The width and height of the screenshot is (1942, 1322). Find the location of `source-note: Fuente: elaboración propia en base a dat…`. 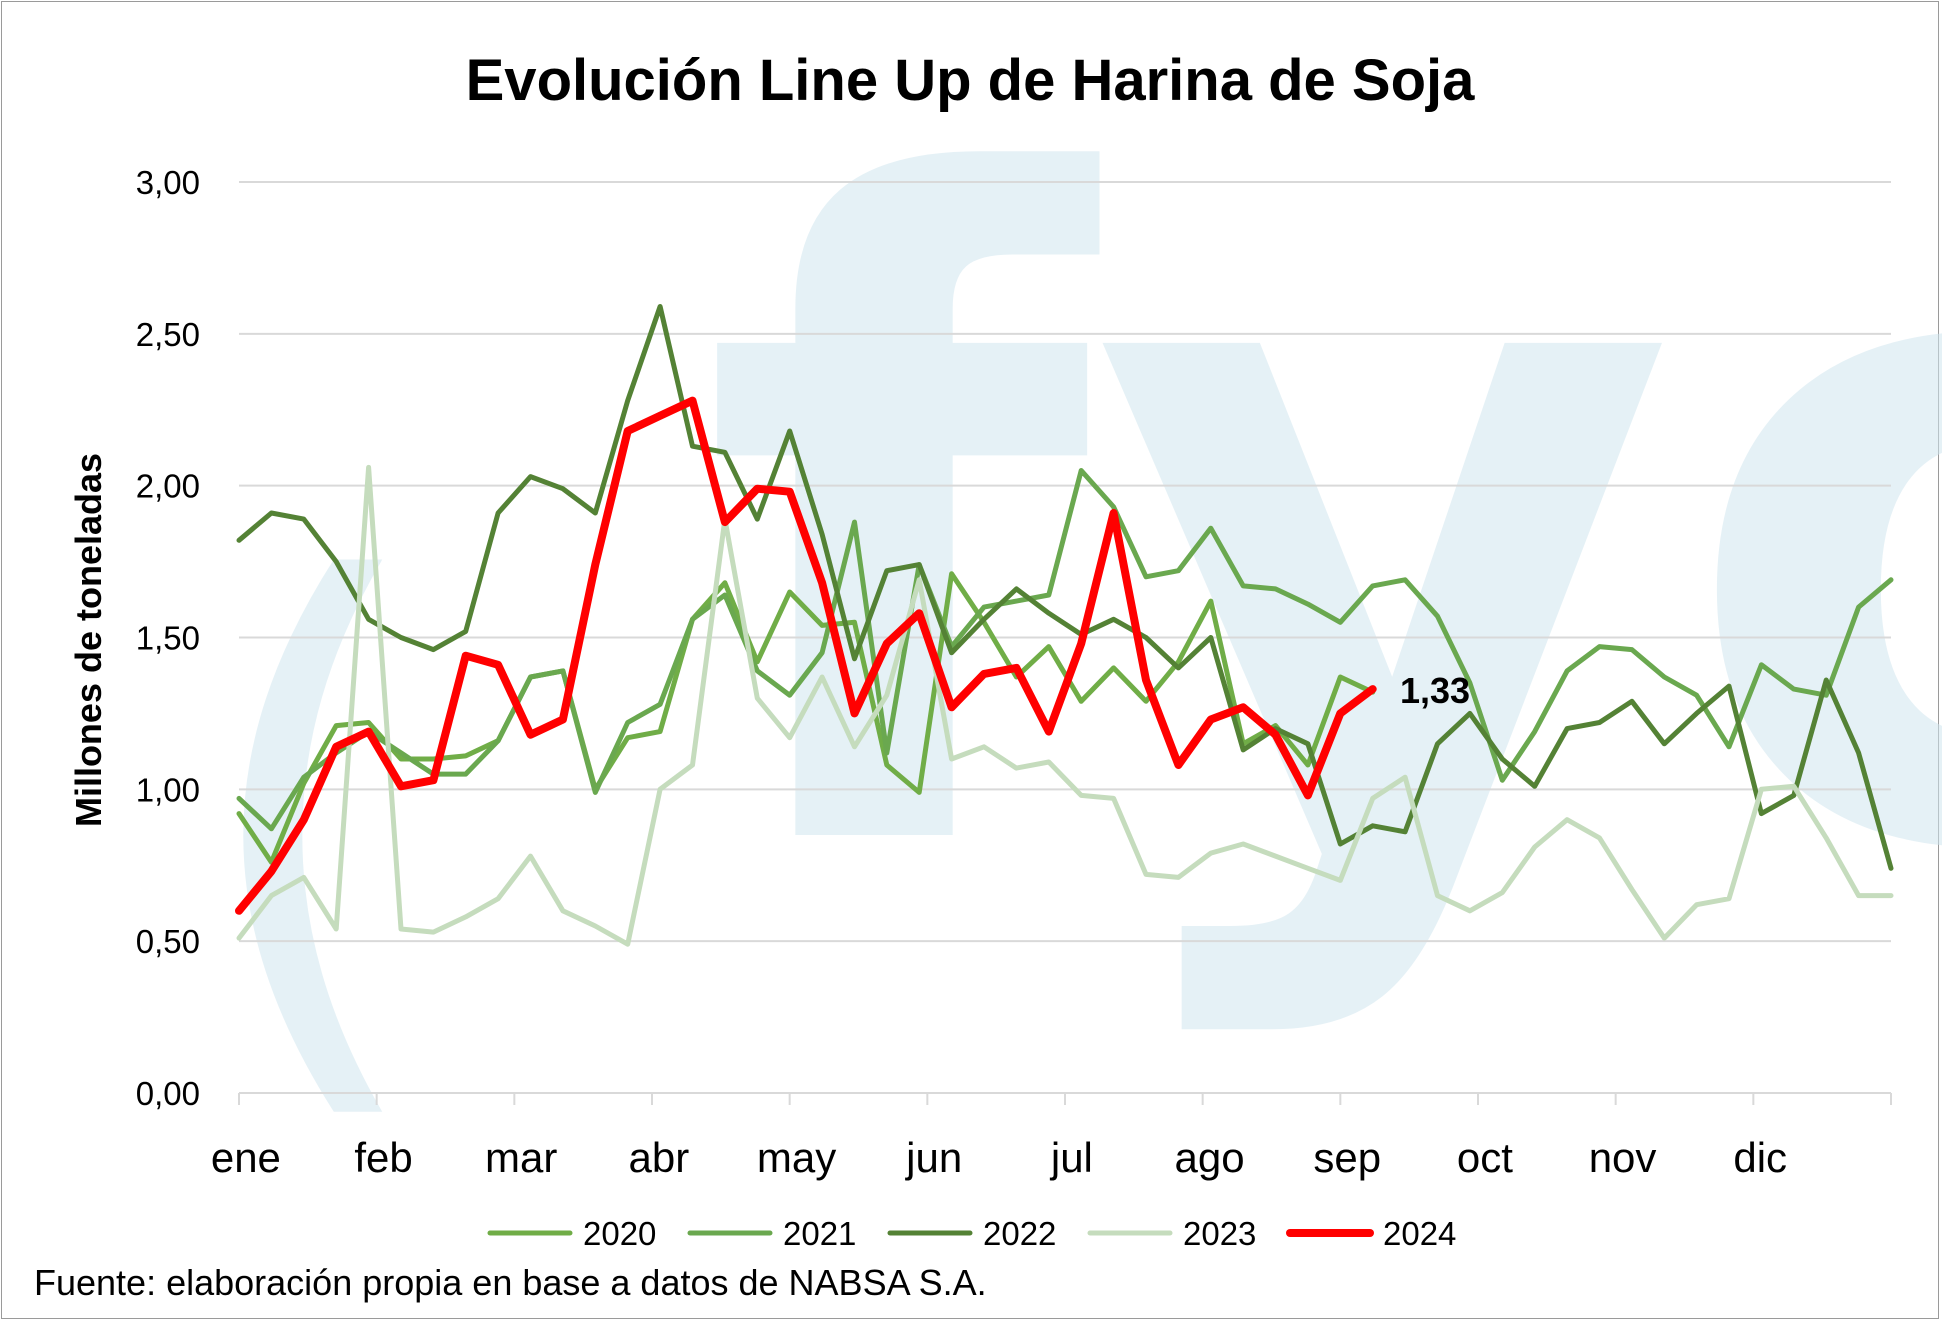

source-note: Fuente: elaboración propia en base a dat… is located at coordinates (510, 1282).